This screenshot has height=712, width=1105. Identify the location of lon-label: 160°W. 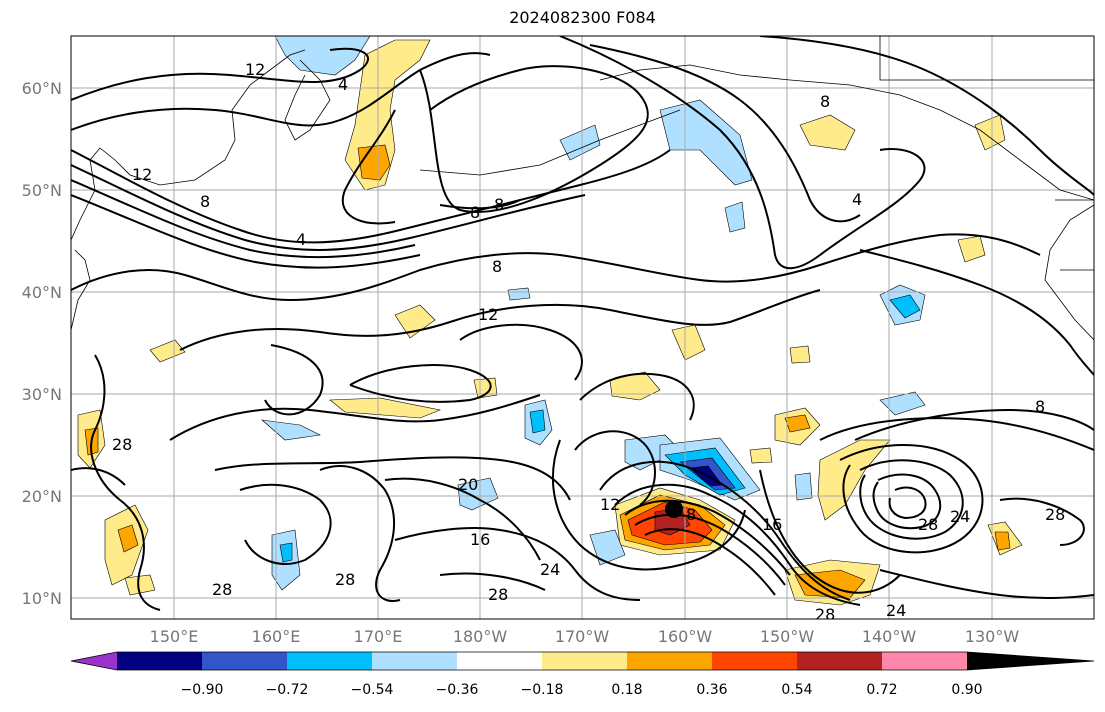
(685, 636).